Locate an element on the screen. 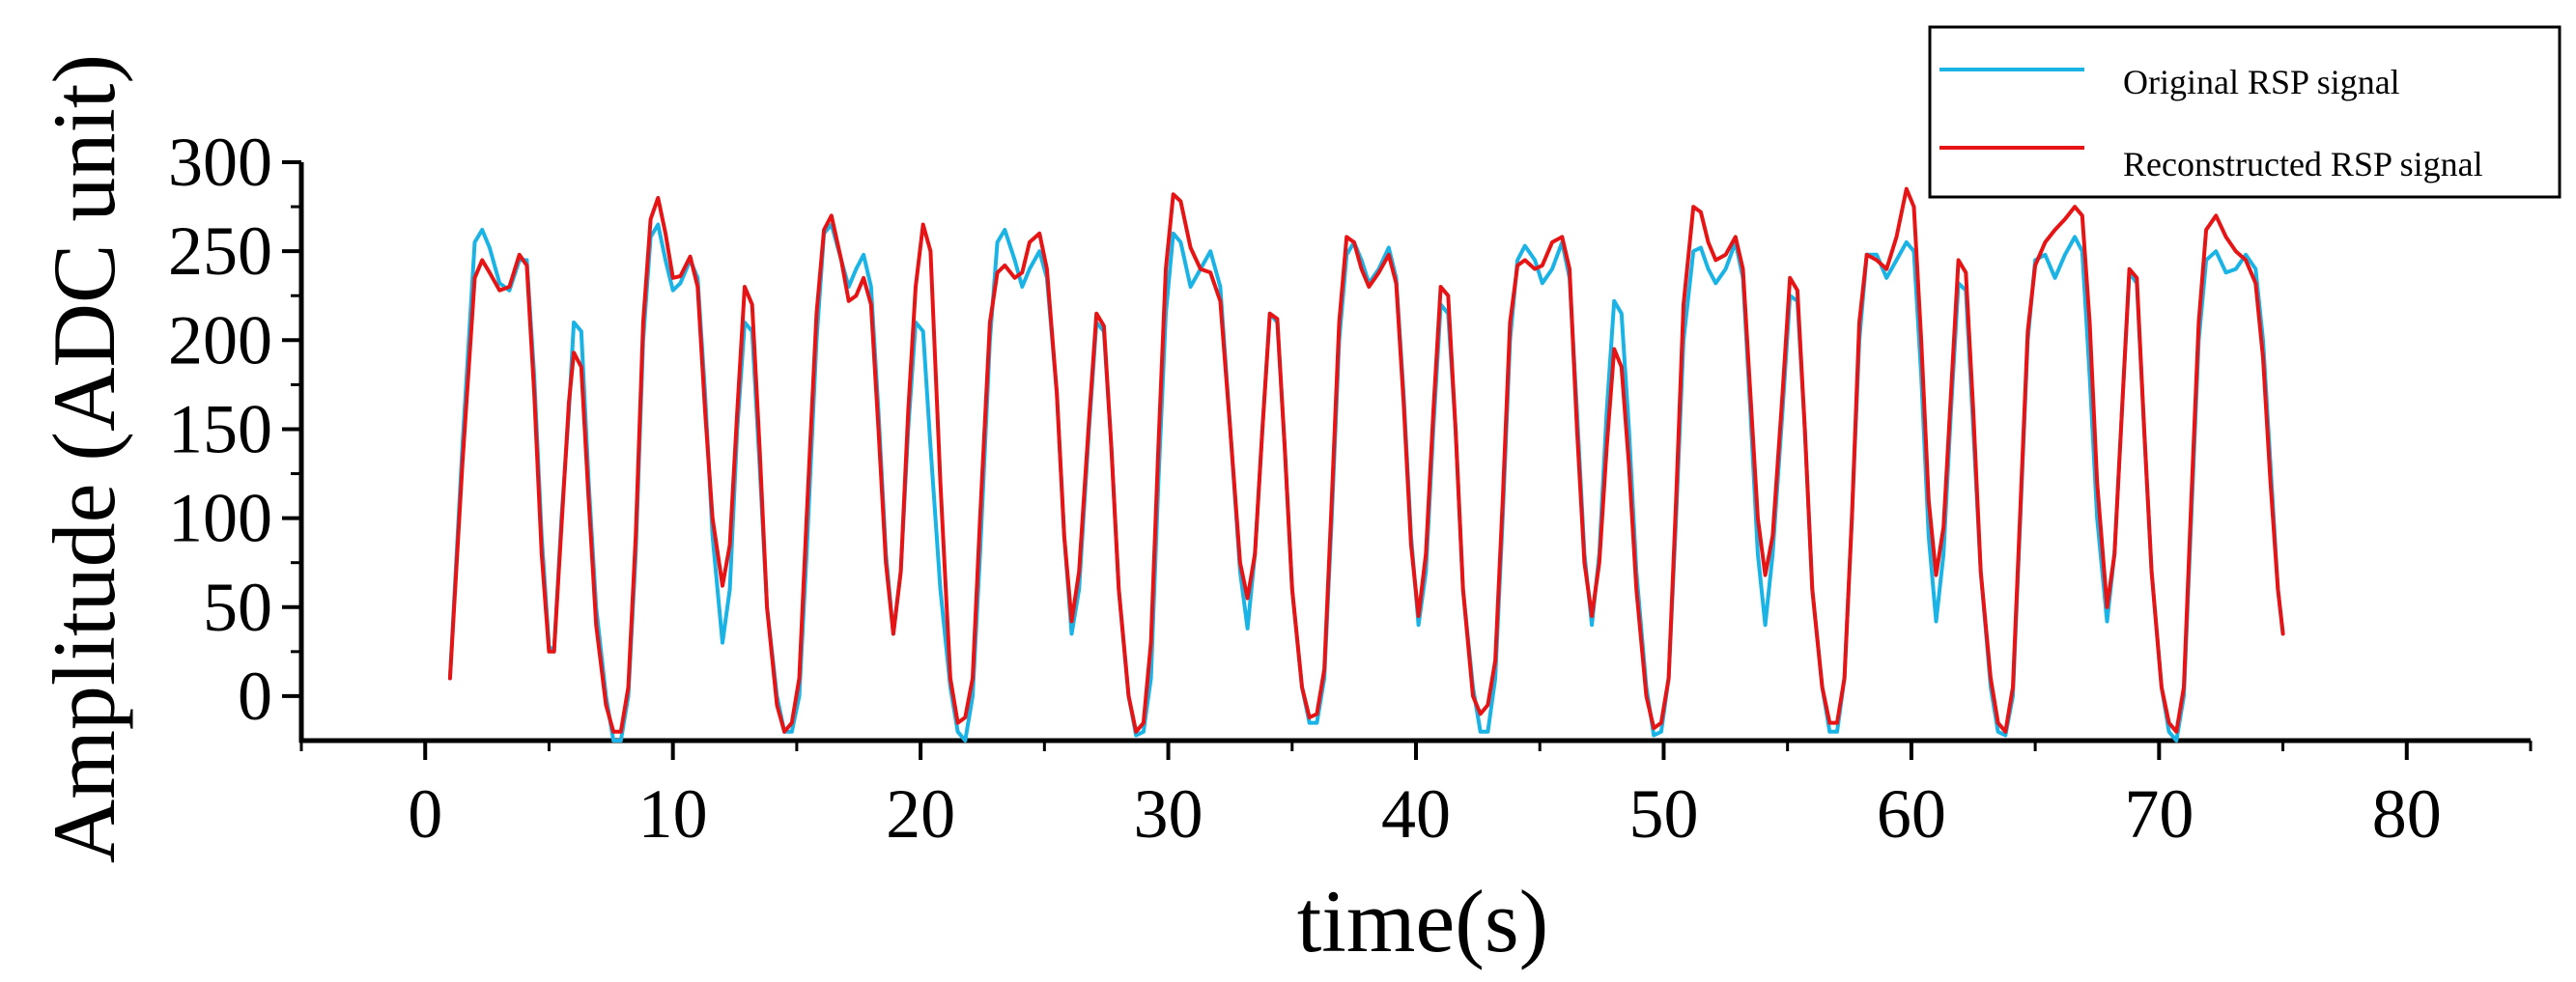  y-axis-title: Amplitude (ADC unit) is located at coordinates (84, 458).